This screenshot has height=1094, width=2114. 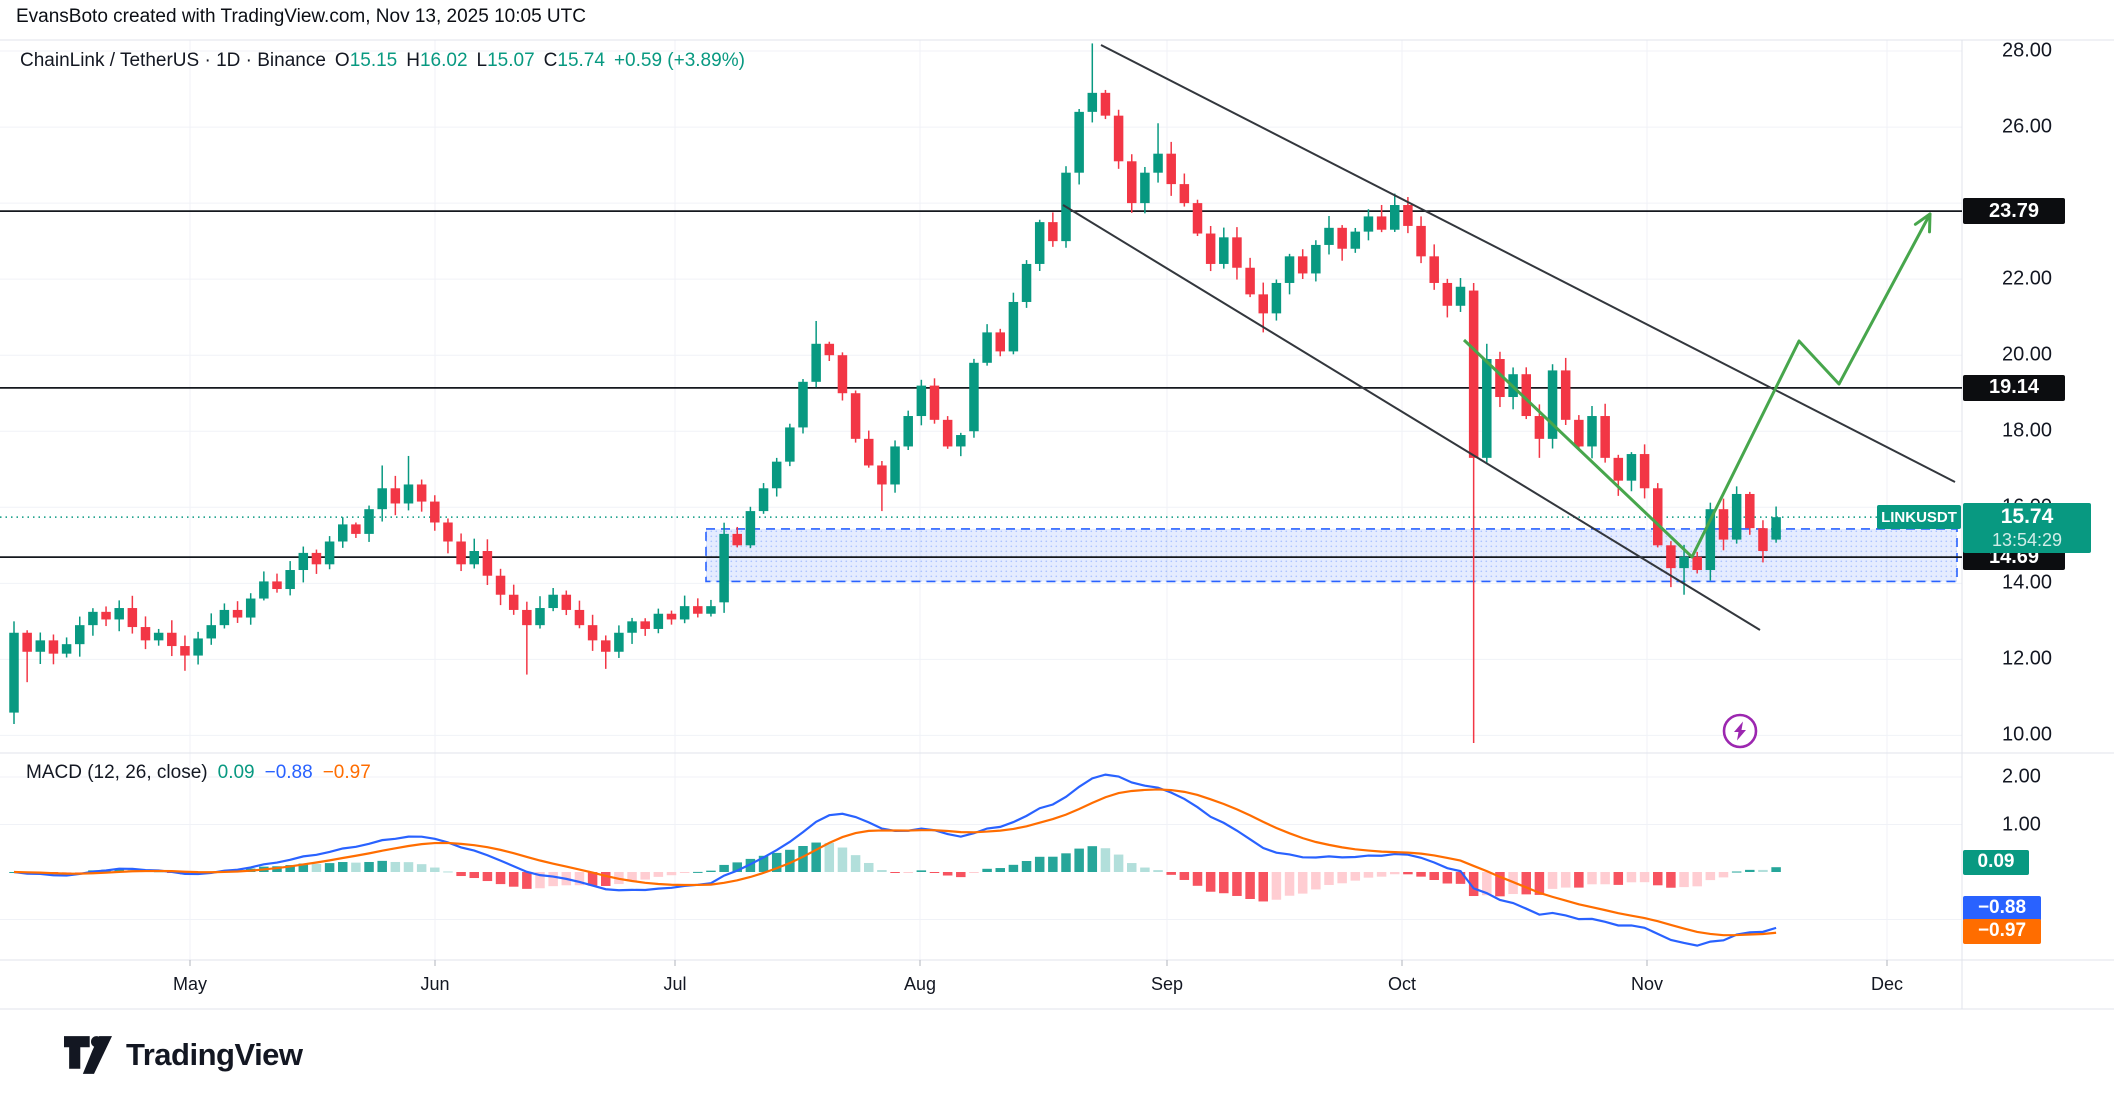 I want to click on macd-axis-label: −0.88, so click(x=2002, y=908).